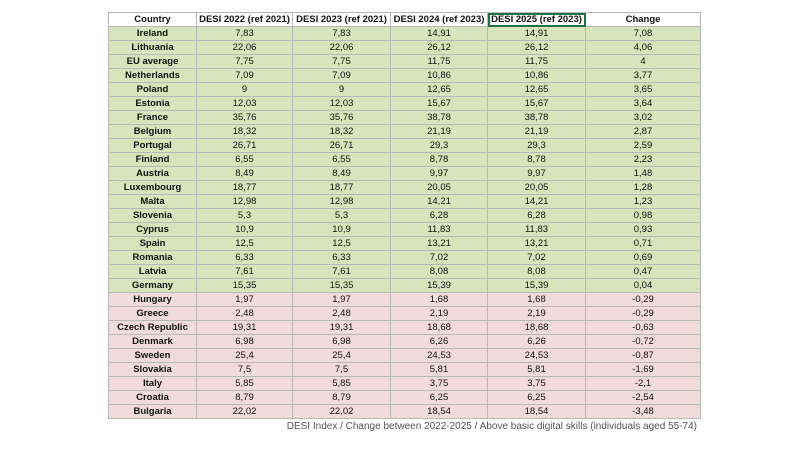  What do you see at coordinates (439, 397) in the screenshot?
I see `value-cell: 6,25` at bounding box center [439, 397].